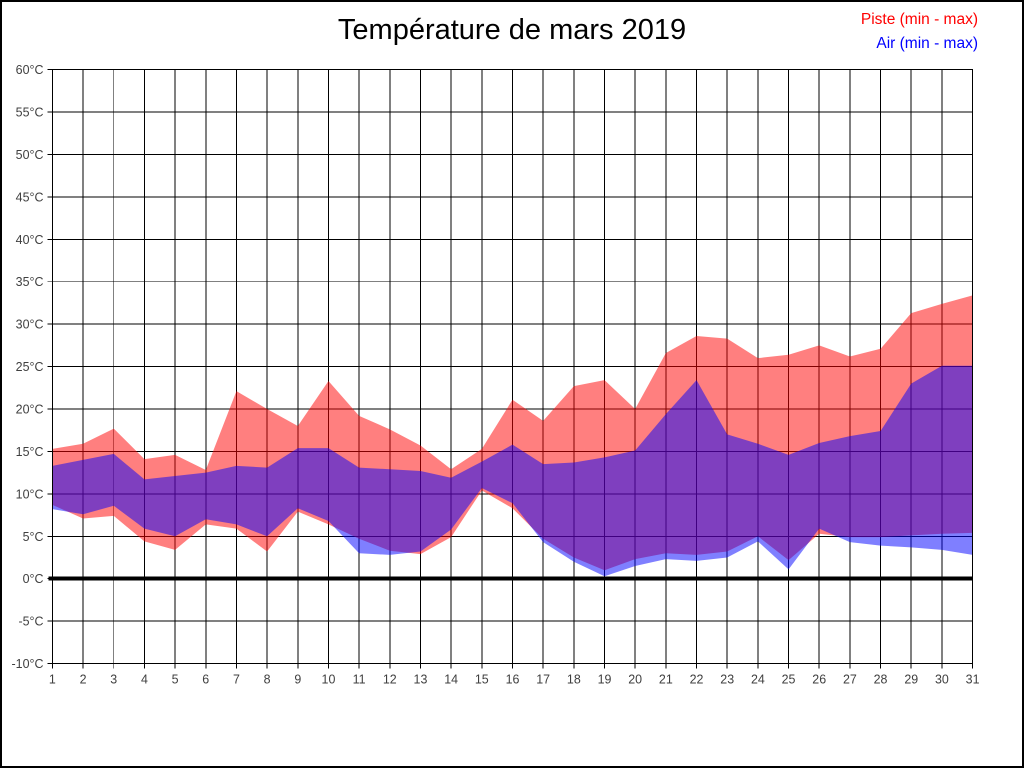 Image resolution: width=1024 pixels, height=768 pixels. What do you see at coordinates (30, 409) in the screenshot?
I see `y-tick-label: 20°C` at bounding box center [30, 409].